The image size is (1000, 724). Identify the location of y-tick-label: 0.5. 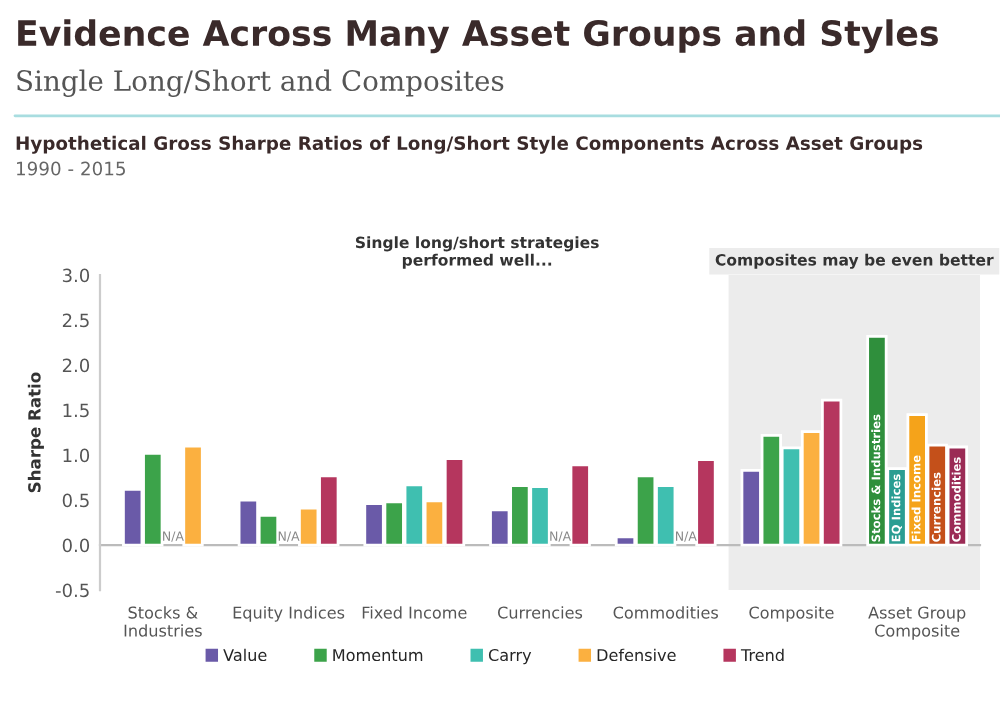
(75, 500).